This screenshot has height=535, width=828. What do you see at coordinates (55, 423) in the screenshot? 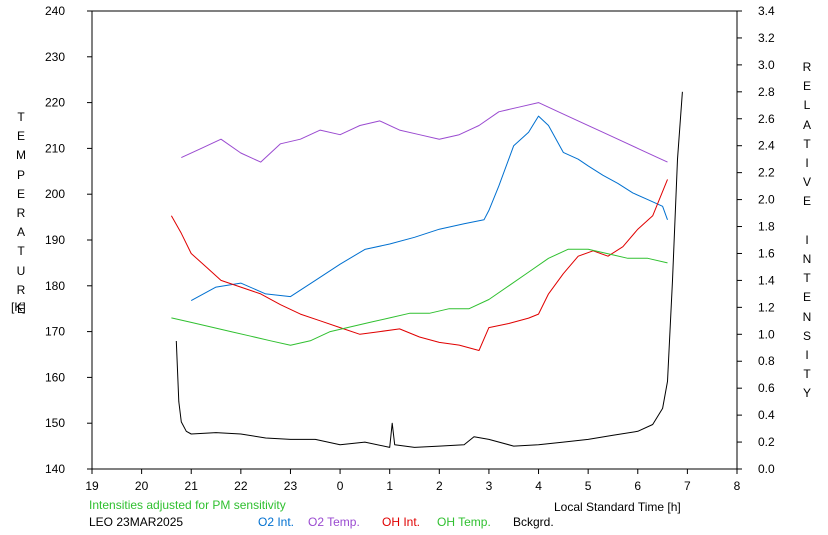
I see `y-left-tick-label: 150` at bounding box center [55, 423].